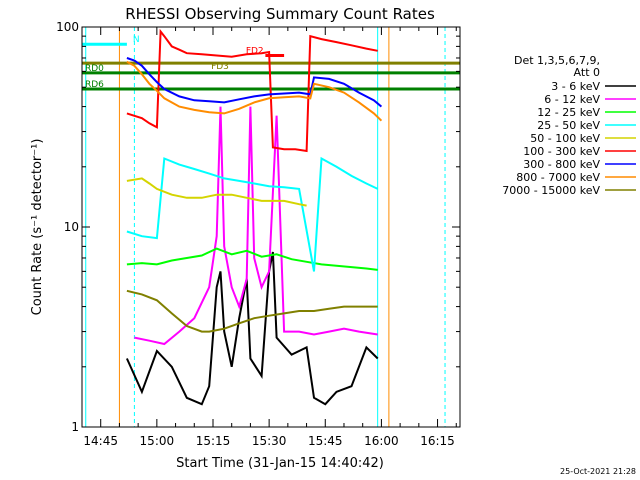 The height and width of the screenshot is (480, 640). I want to click on x-tick-label-6: 16:15, so click(437, 441).